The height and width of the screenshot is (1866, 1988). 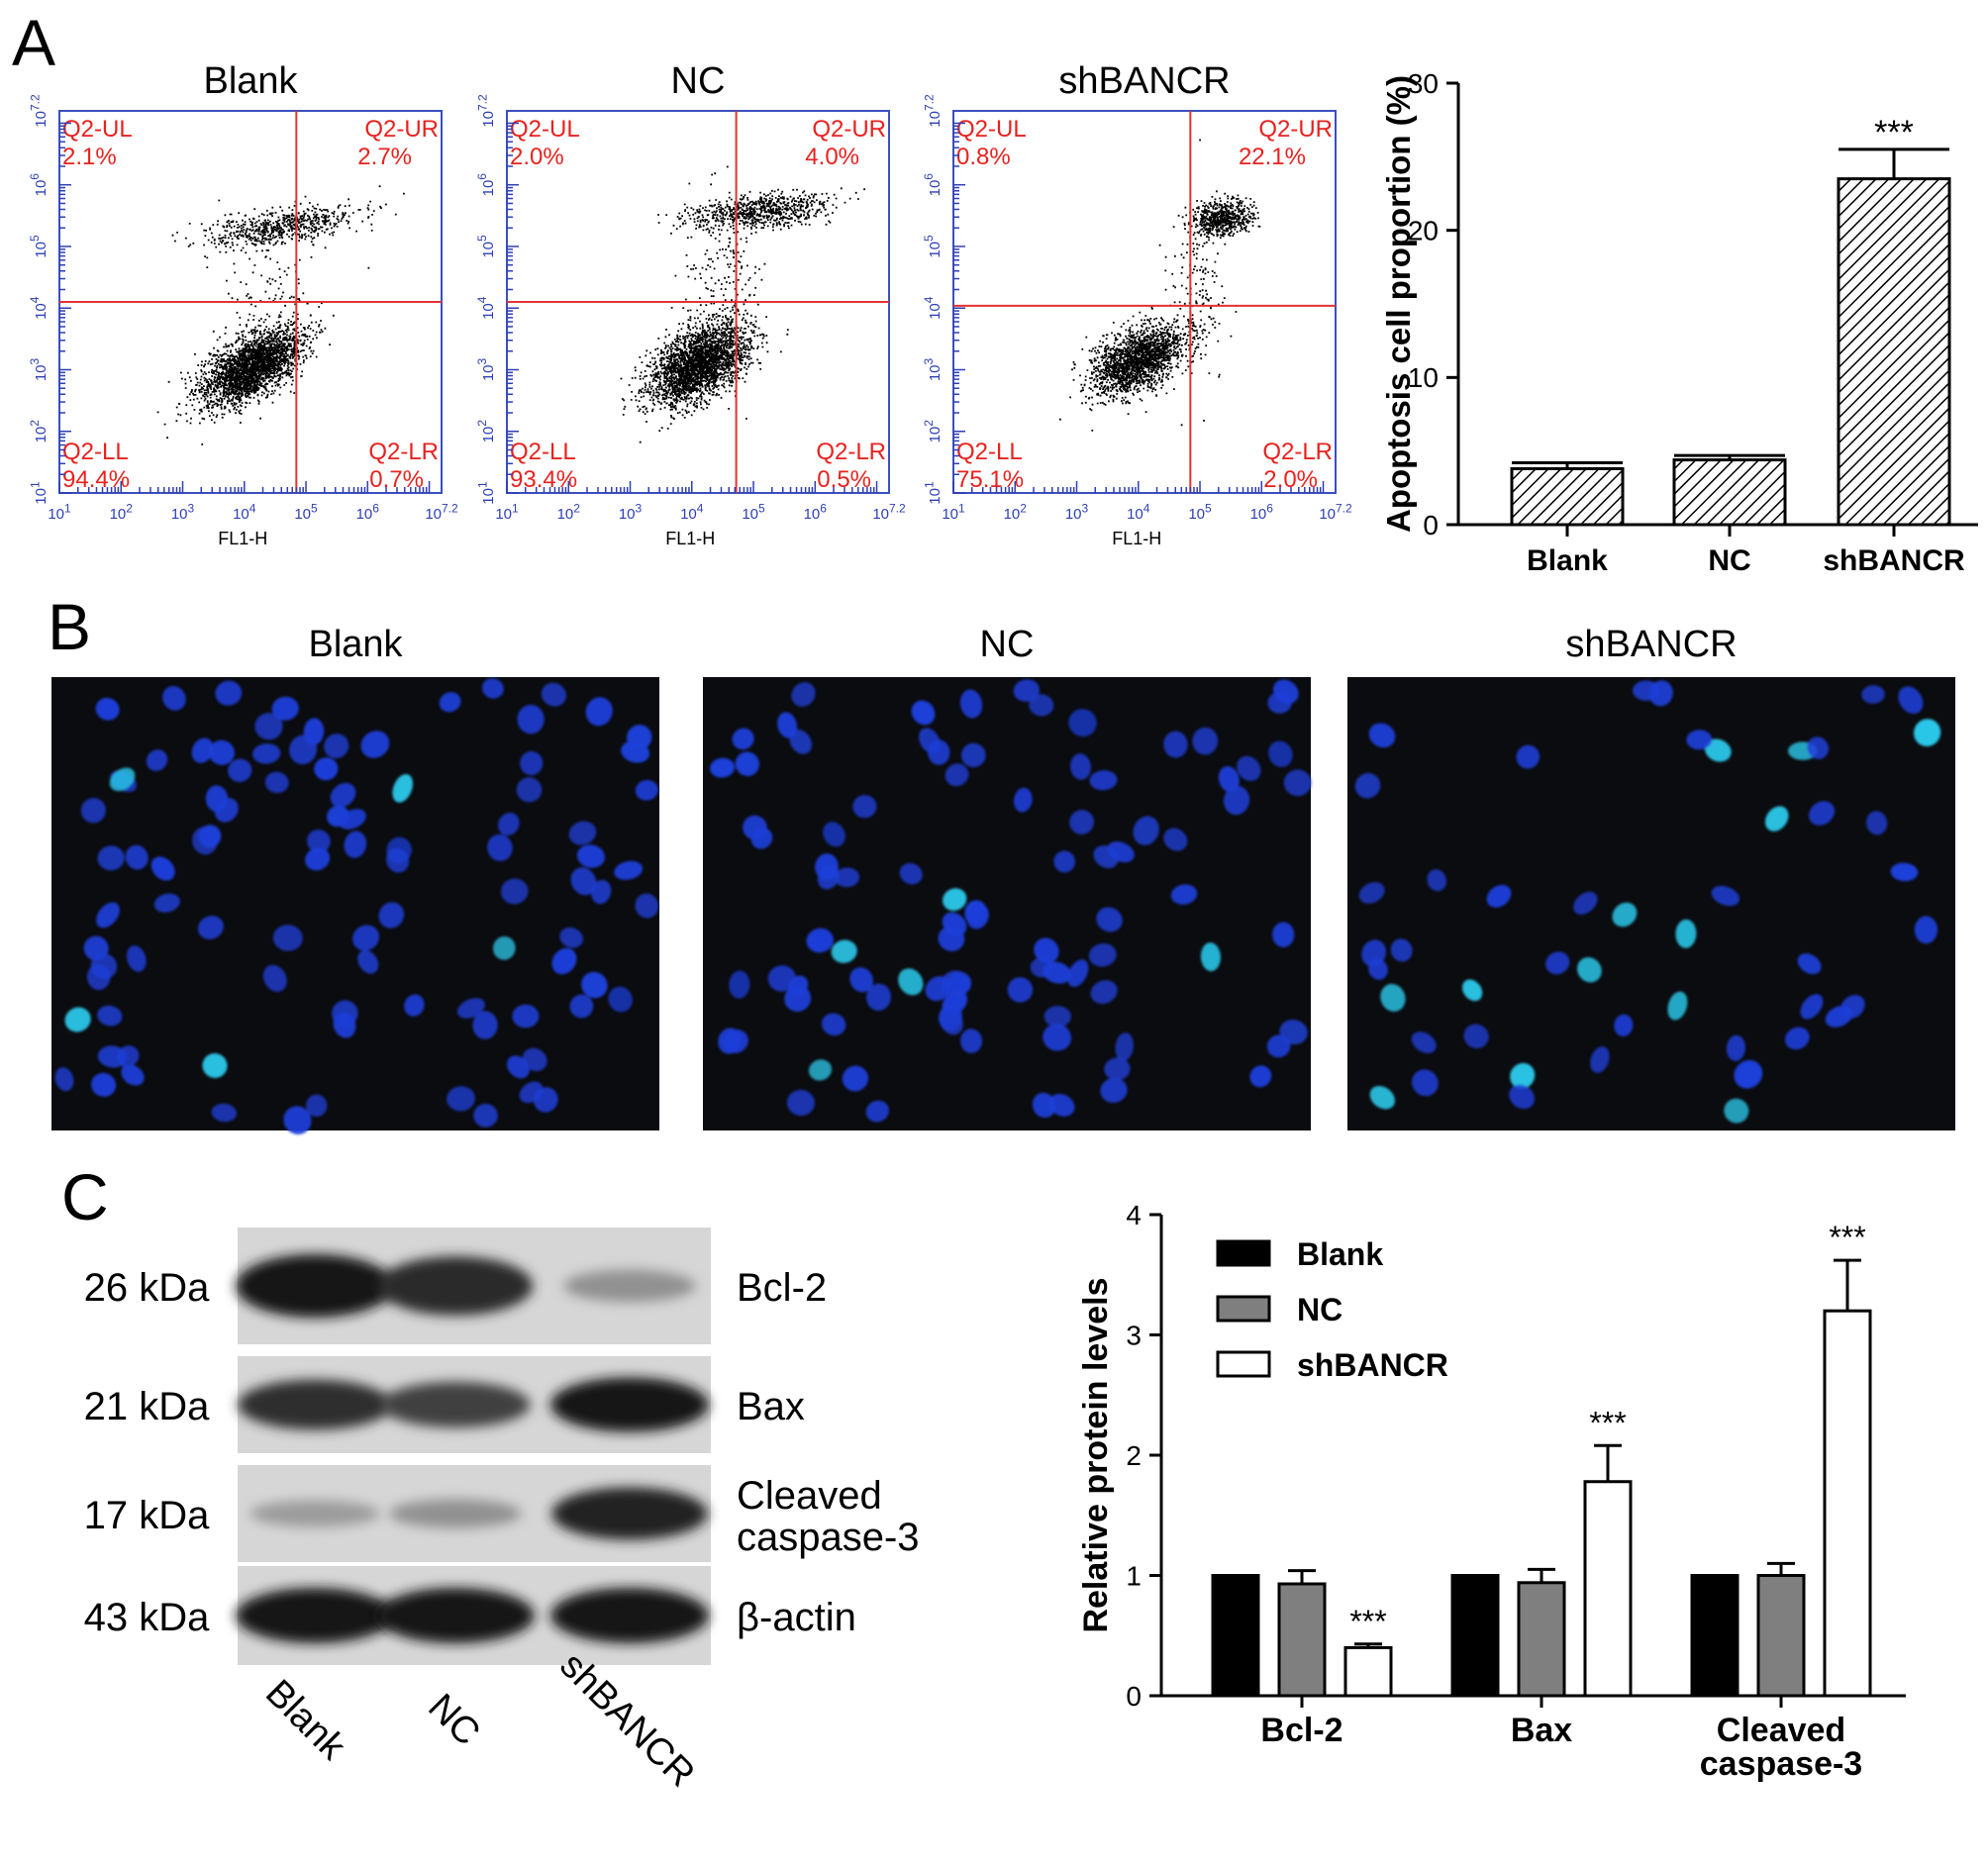 What do you see at coordinates (933, 246) in the screenshot?
I see `y-tick-label: 10⁵` at bounding box center [933, 246].